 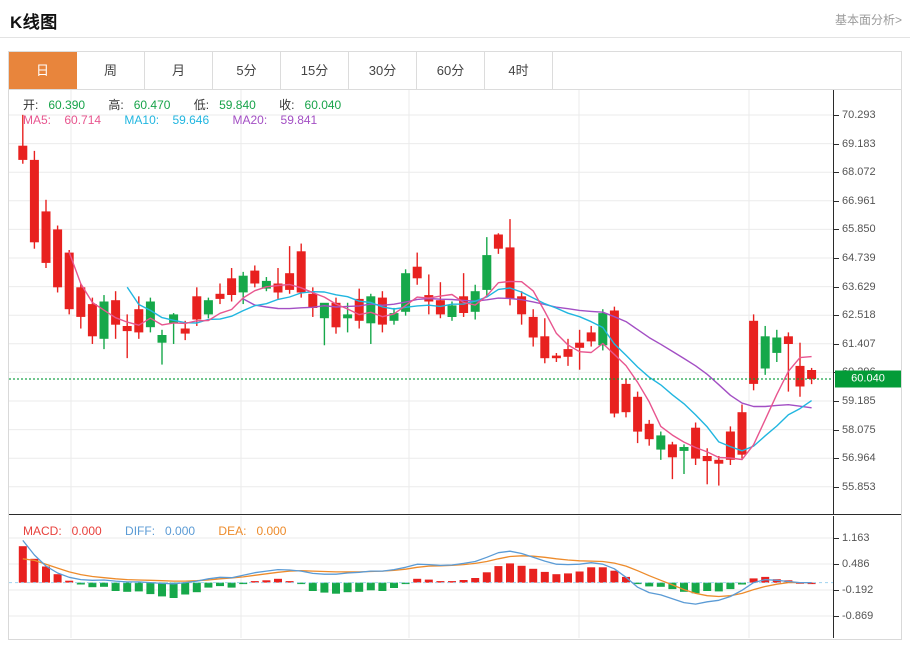 I want to click on ma20-value: 59.841, so click(x=299, y=120).